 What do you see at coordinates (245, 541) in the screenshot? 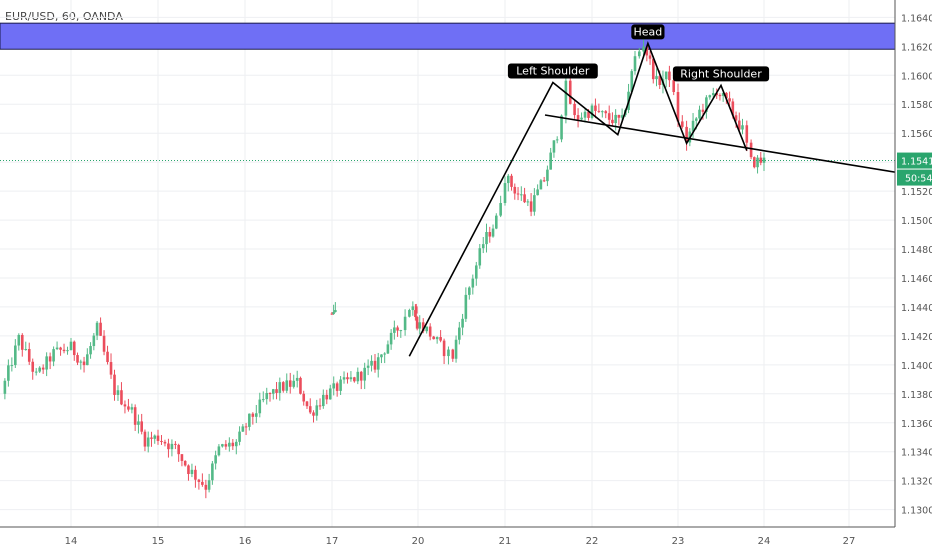
I see `x-tick-label: 16` at bounding box center [245, 541].